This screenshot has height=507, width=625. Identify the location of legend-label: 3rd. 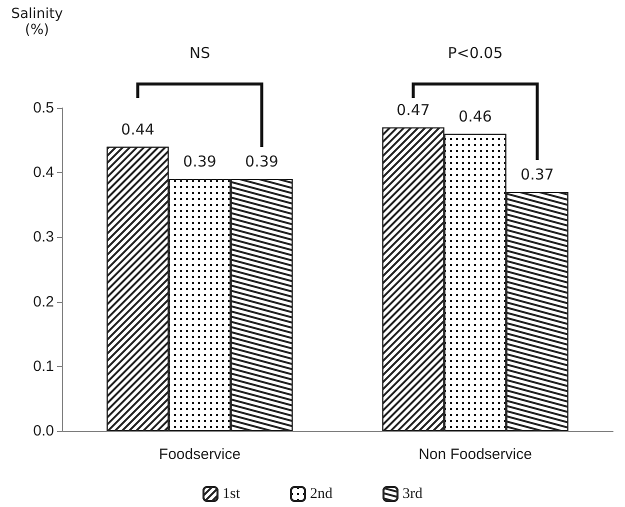
(412, 494).